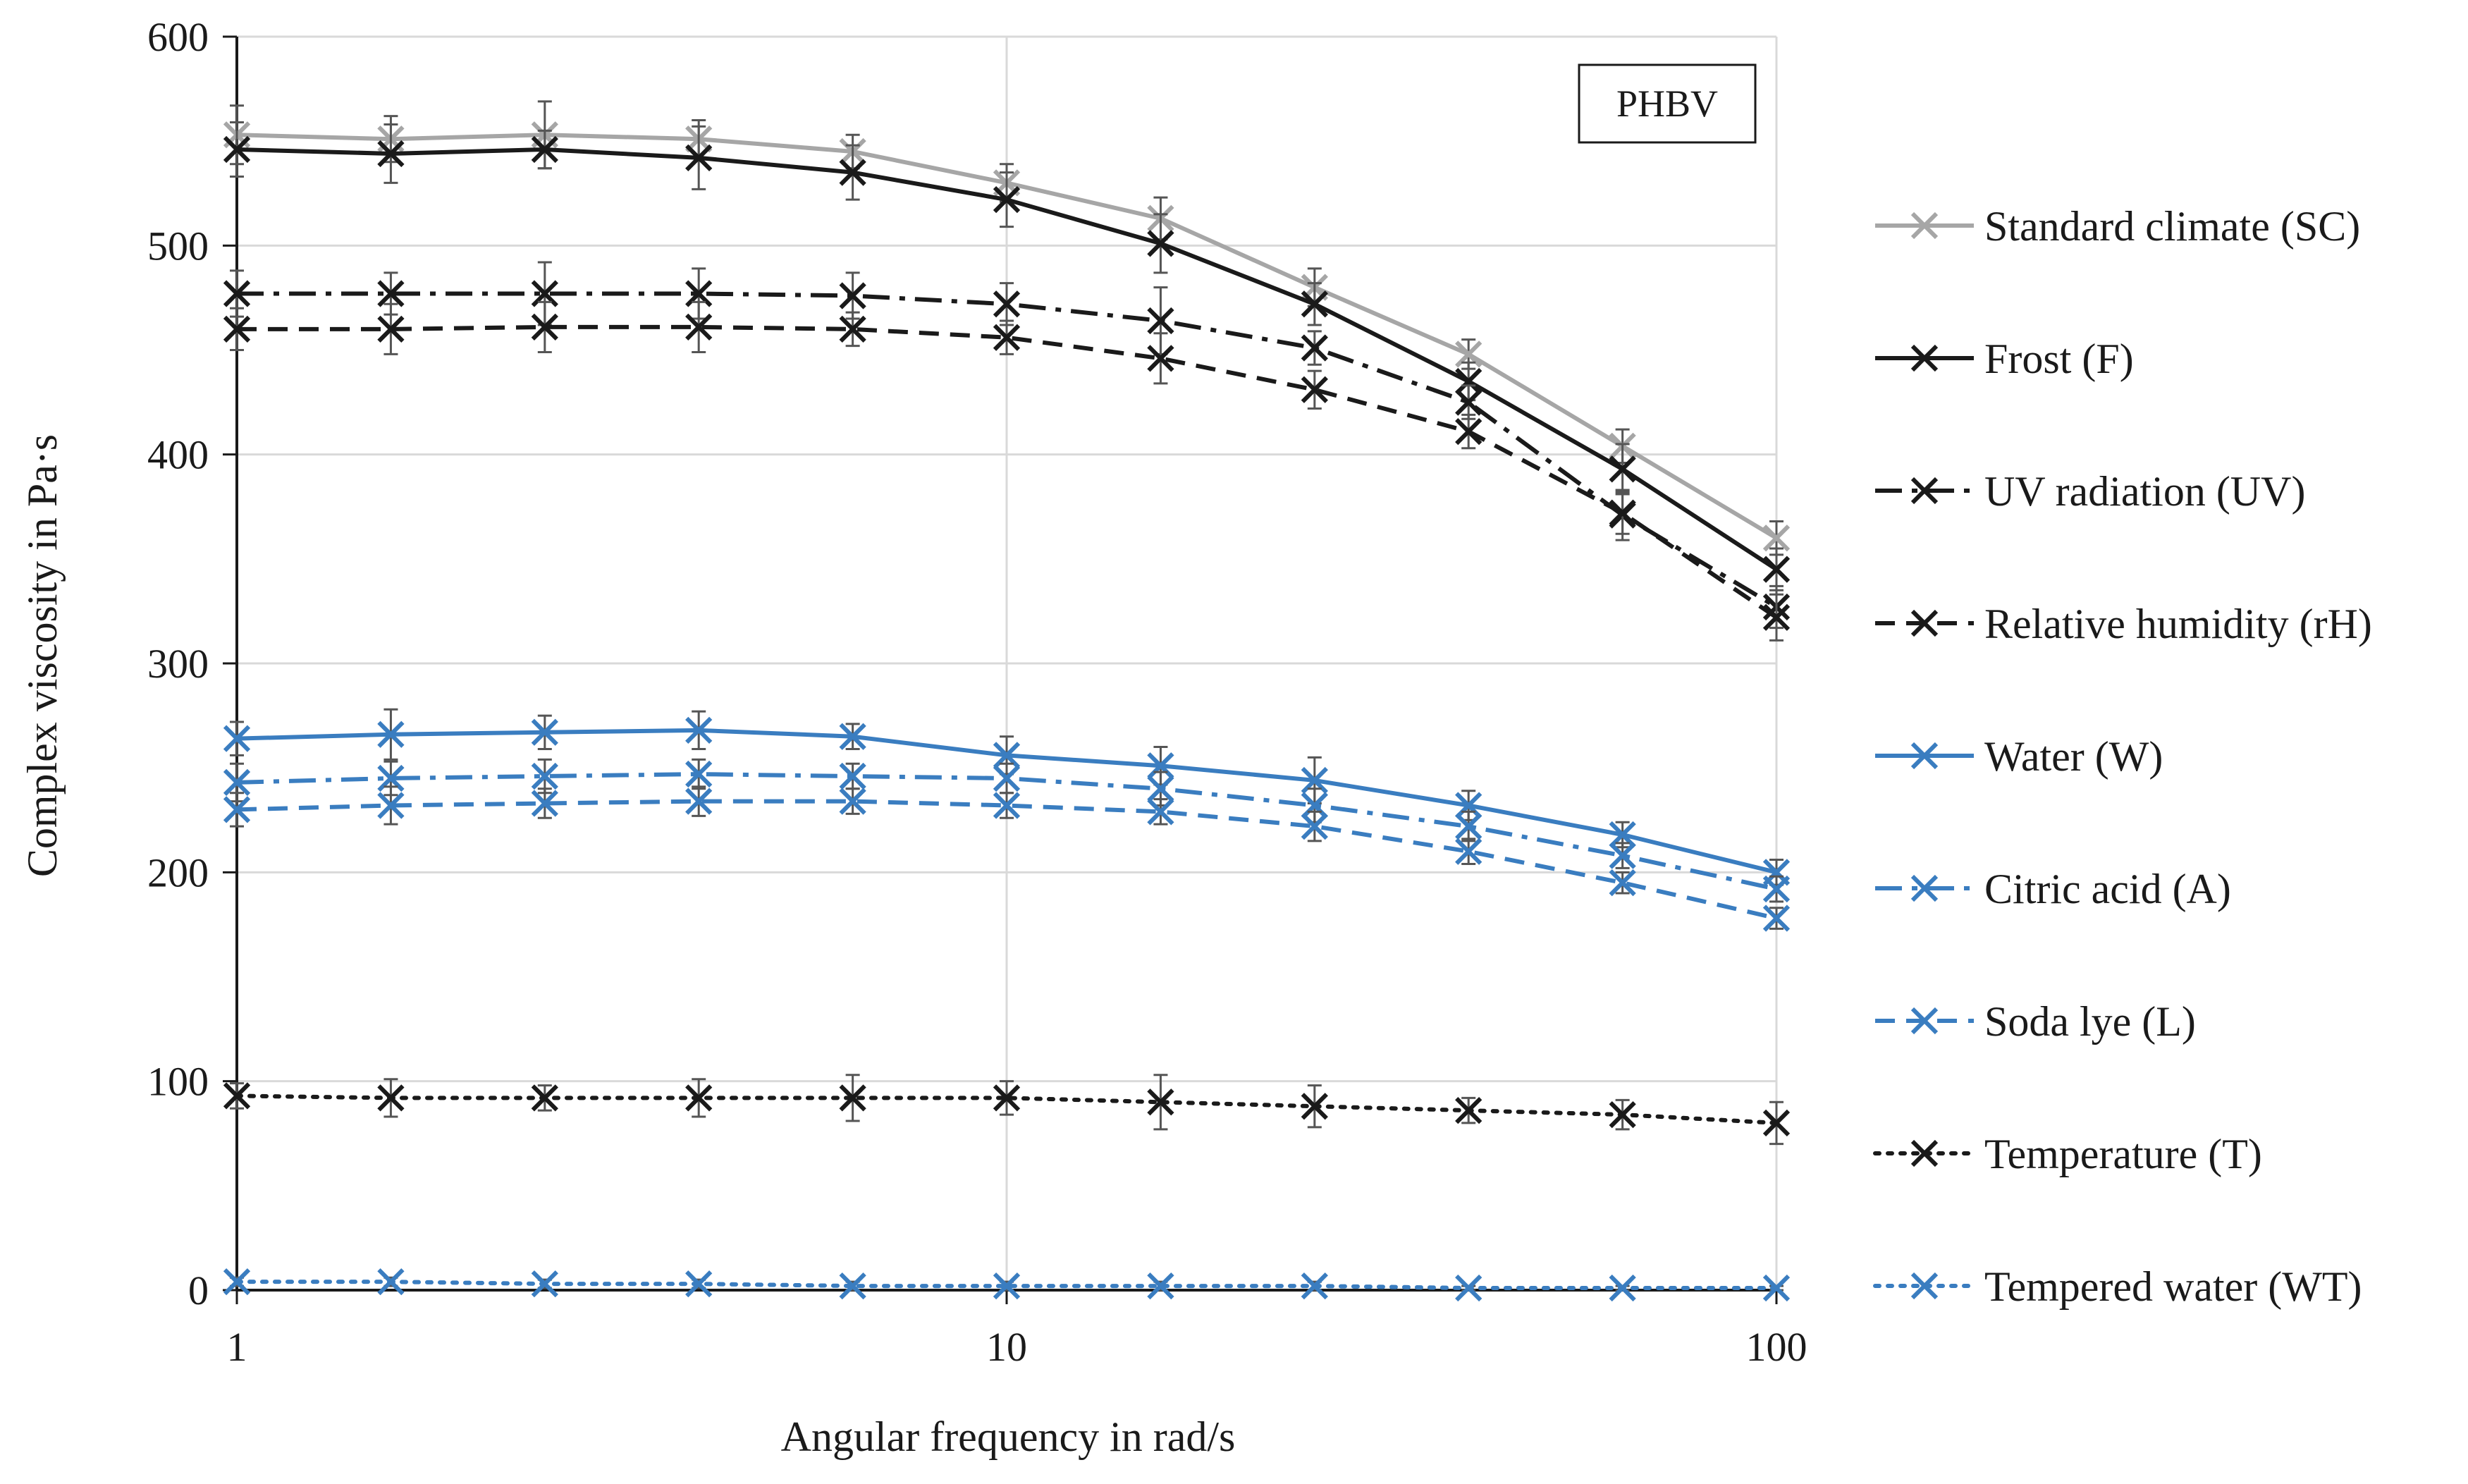 This screenshot has width=2468, height=1484. I want to click on y-tick-label: 100, so click(178, 1082).